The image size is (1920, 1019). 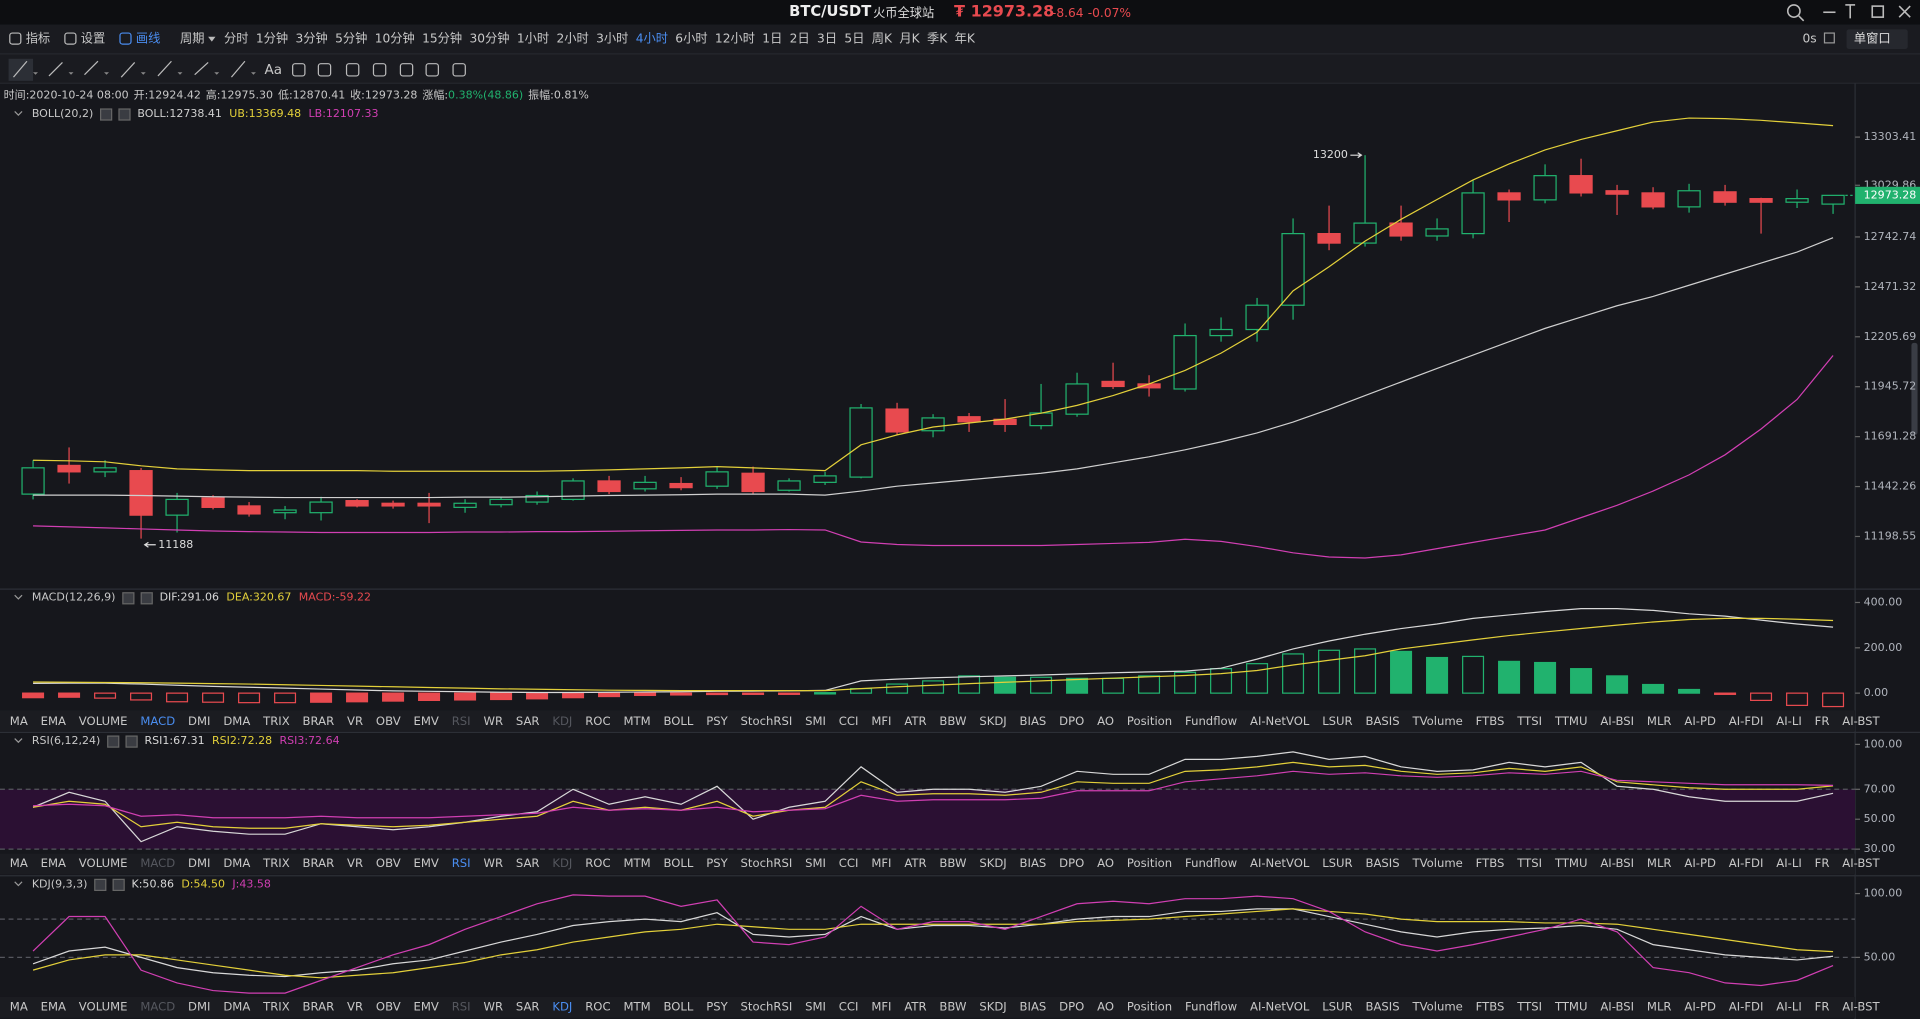 What do you see at coordinates (351, 38) in the screenshot?
I see `period-button: 5分钟` at bounding box center [351, 38].